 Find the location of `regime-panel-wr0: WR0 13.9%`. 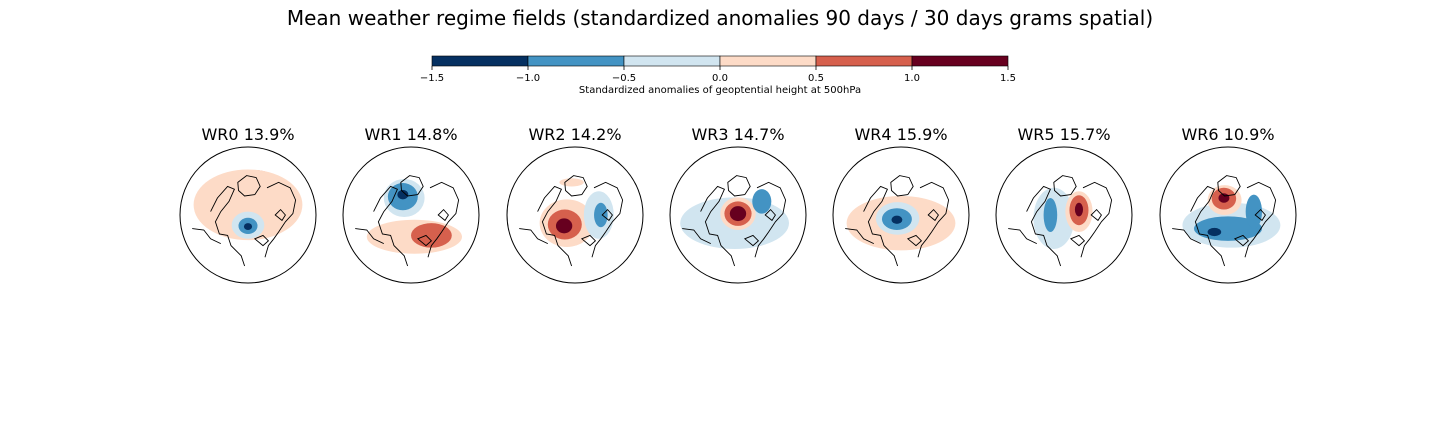

regime-panel-wr0: WR0 13.9% is located at coordinates (248, 205).